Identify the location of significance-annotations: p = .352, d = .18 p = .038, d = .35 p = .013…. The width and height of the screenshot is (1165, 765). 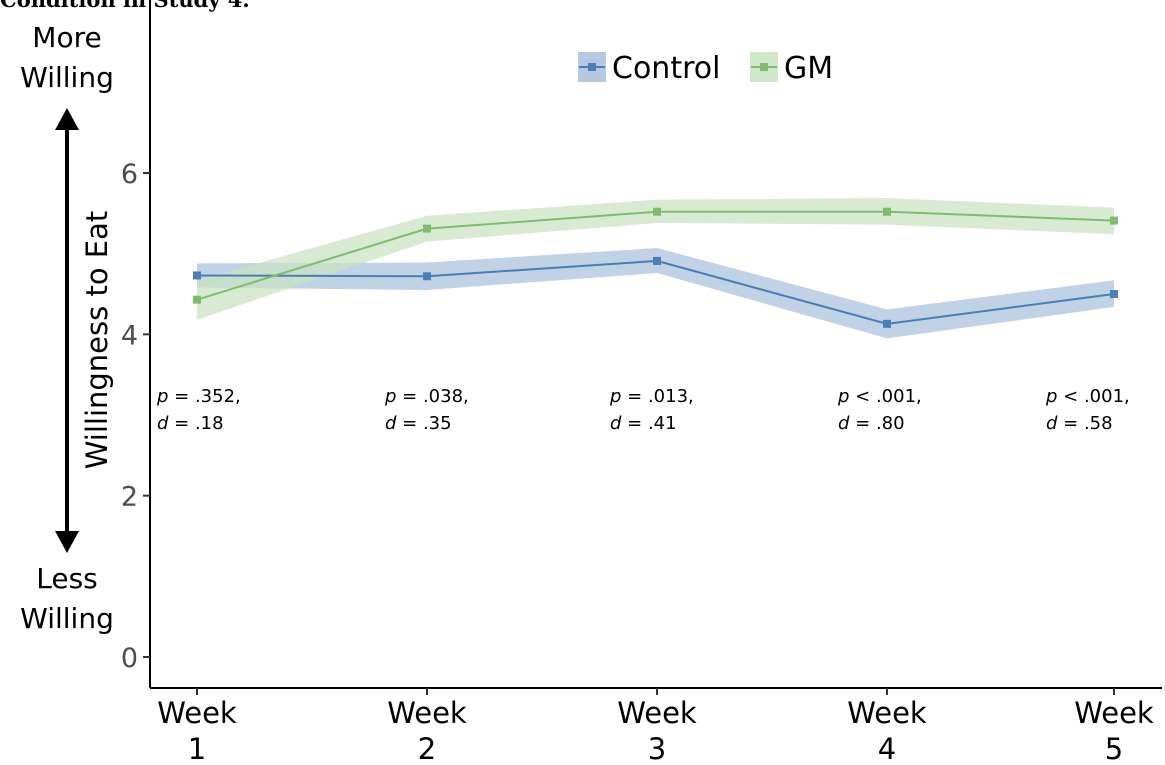
(643, 410).